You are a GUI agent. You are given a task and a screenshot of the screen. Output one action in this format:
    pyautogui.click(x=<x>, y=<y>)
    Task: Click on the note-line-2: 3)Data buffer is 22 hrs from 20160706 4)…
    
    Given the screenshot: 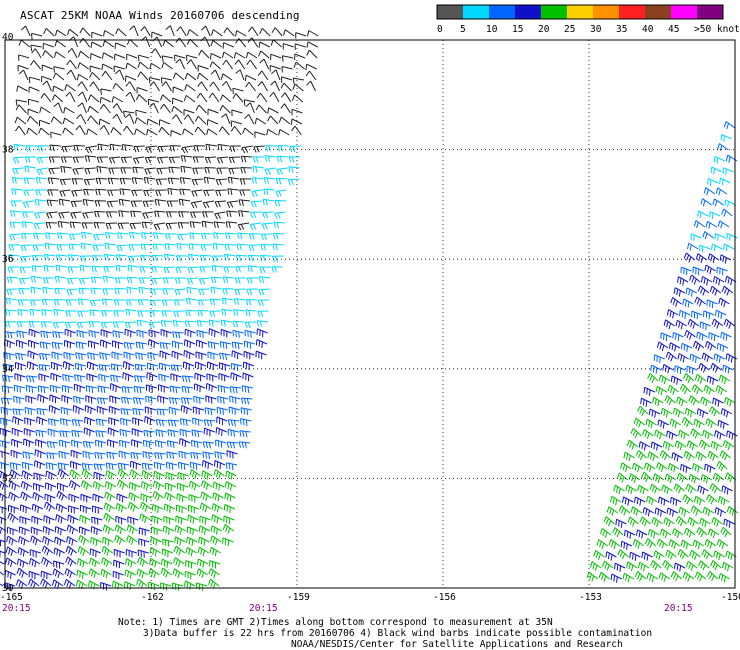 What is the action you would take?
    pyautogui.click(x=398, y=633)
    